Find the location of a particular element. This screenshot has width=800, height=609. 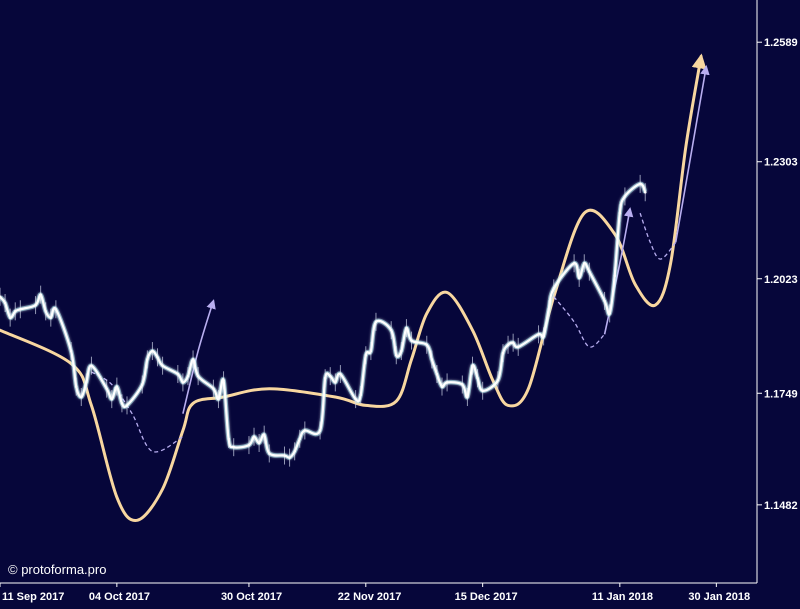

x-tick-label: 04 Oct 2017 is located at coordinates (119, 597).